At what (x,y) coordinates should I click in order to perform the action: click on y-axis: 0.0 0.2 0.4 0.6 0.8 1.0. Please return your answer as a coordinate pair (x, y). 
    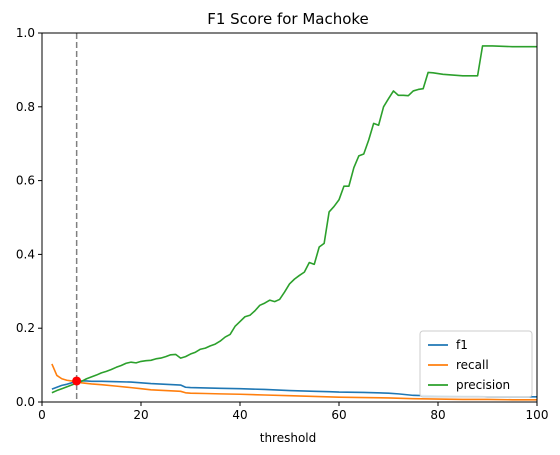
    Looking at the image, I should click on (29, 217).